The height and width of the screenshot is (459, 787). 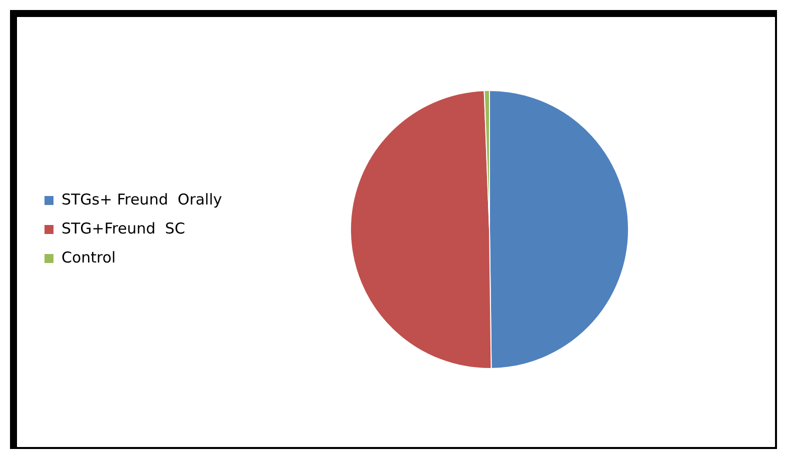 I want to click on legend-label: Control, so click(x=89, y=257).